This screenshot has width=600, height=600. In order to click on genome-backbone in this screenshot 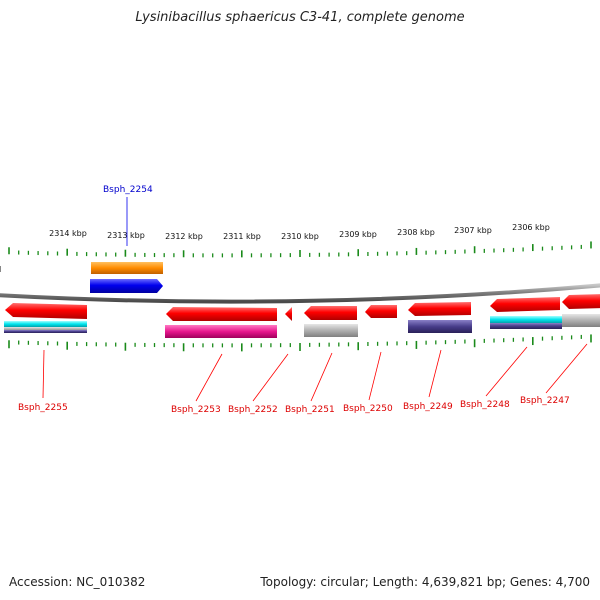, I will do `click(300, 293)`.